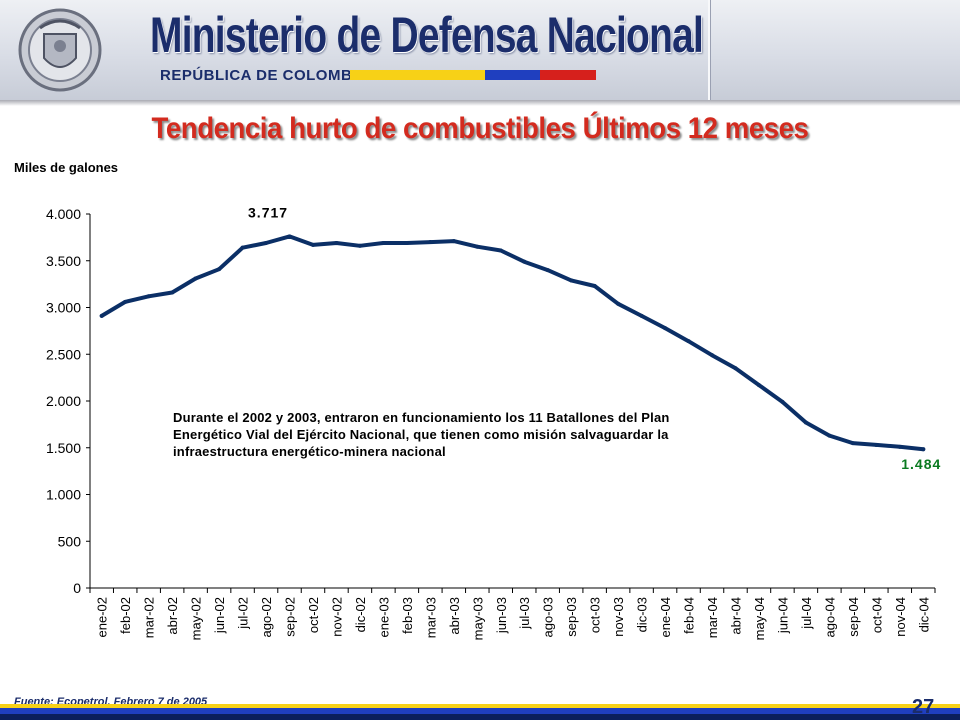  I want to click on y-tick-label: 3.000, so click(63, 308).